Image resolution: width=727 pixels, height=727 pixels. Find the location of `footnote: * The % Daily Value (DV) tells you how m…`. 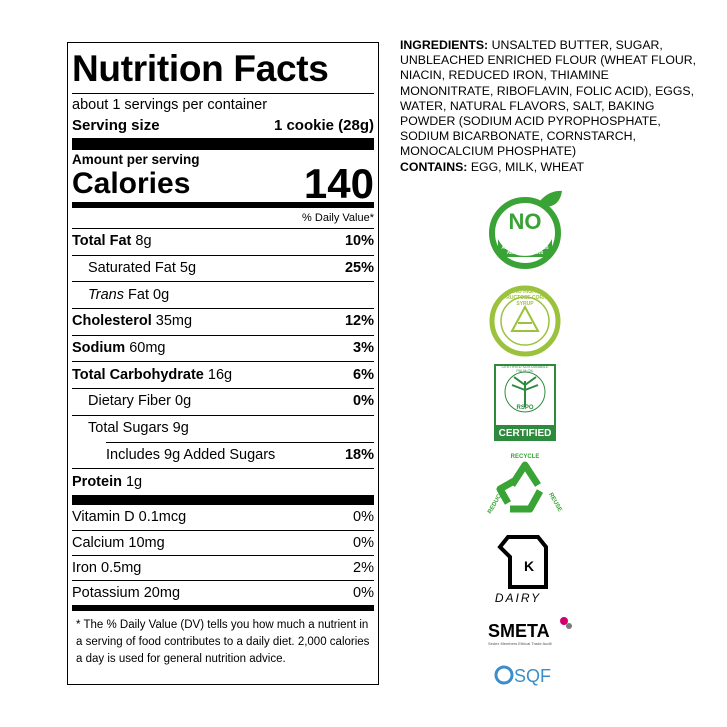

footnote: * The % Daily Value (DV) tells you how m… is located at coordinates (223, 641).